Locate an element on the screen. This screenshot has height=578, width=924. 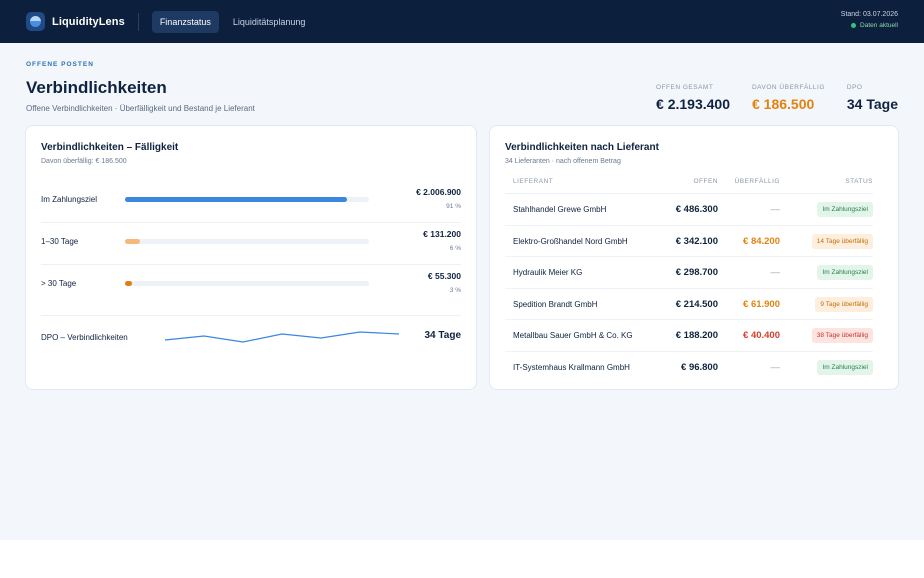
dpo-value: 34 Tage is located at coordinates (443, 335).